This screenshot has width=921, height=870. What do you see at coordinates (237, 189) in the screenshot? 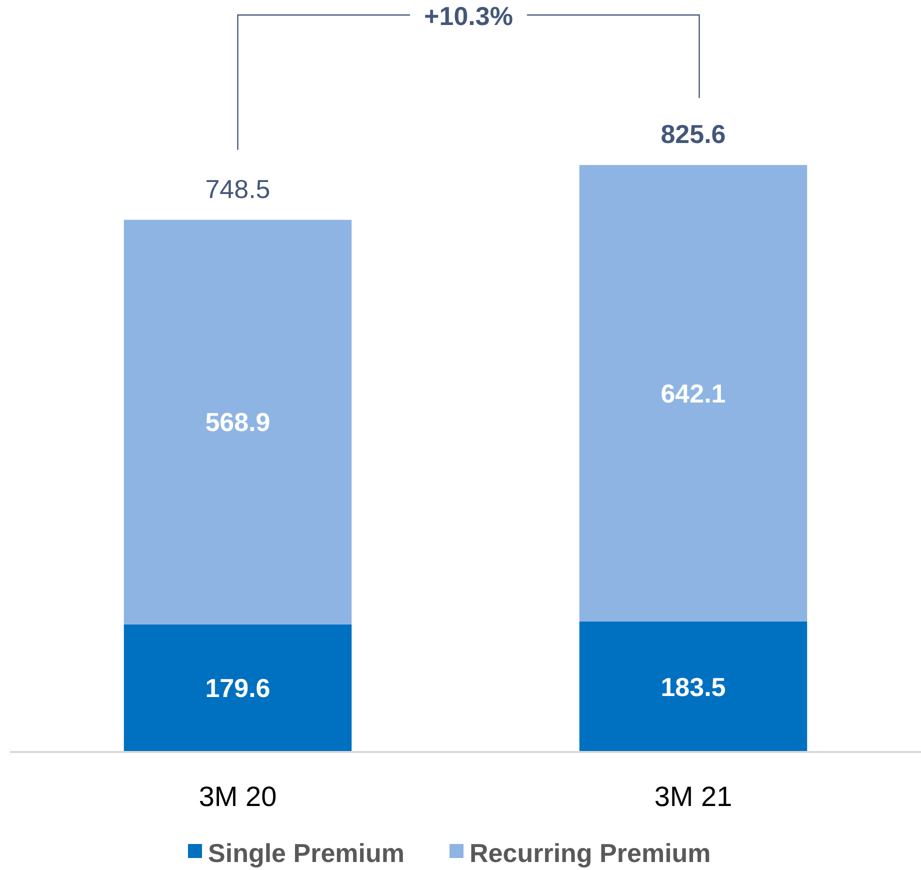
I see `total-label: 748.5` at bounding box center [237, 189].